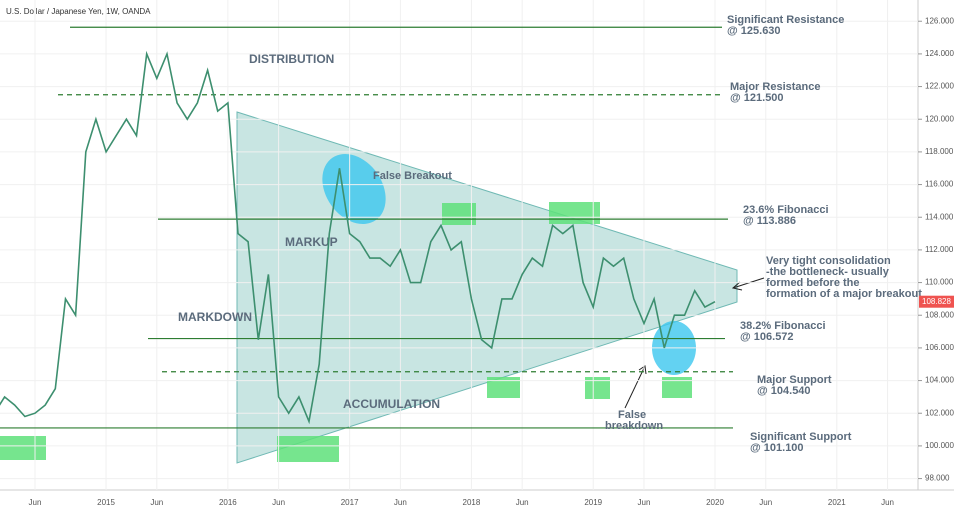  I want to click on level-name: Major Resistance, so click(775, 87).